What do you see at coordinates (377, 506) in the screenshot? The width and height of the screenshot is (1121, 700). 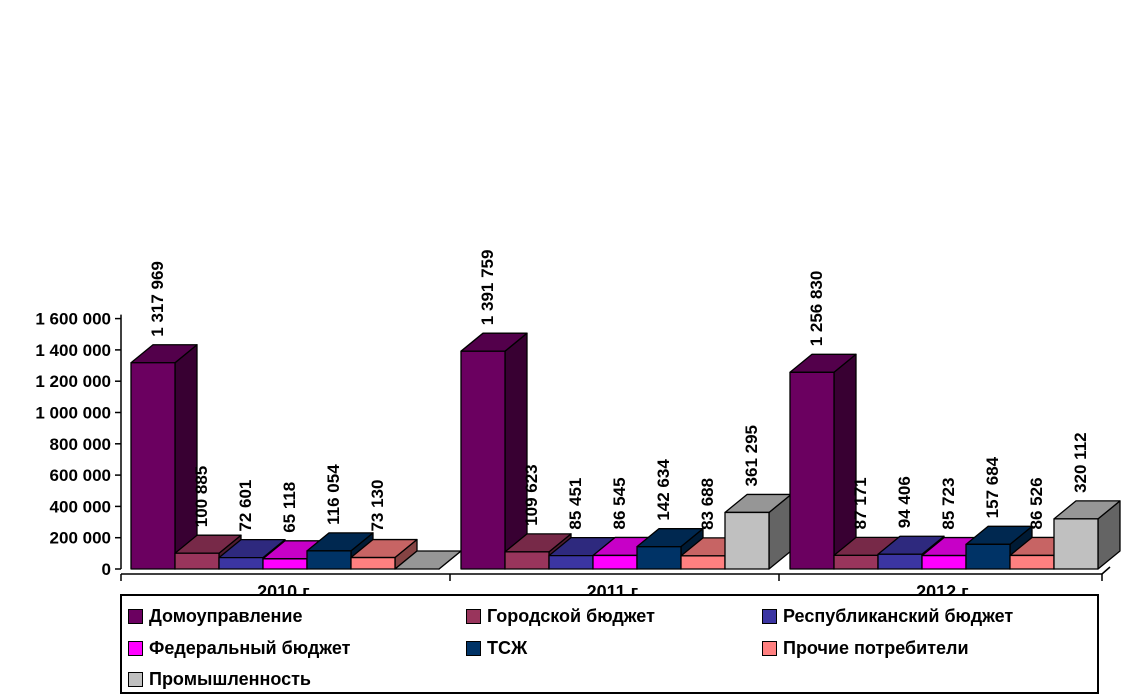 I see `data-label: 73 130` at bounding box center [377, 506].